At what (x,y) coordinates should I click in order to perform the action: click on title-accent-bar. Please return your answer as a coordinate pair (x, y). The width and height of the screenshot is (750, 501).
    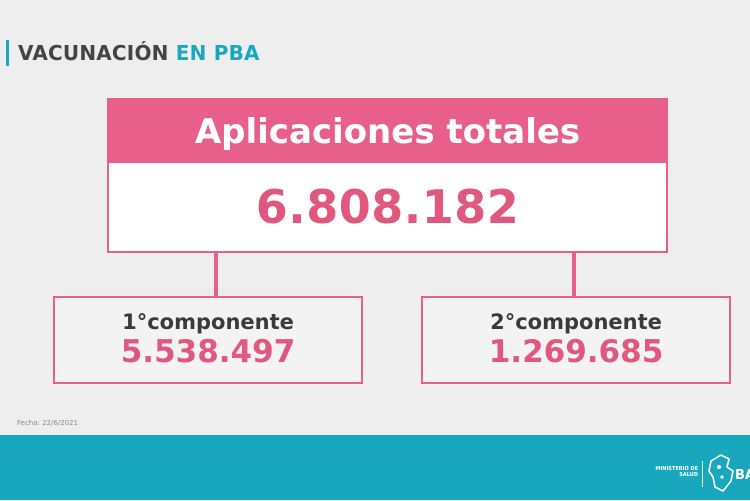
    Looking at the image, I should click on (7, 53).